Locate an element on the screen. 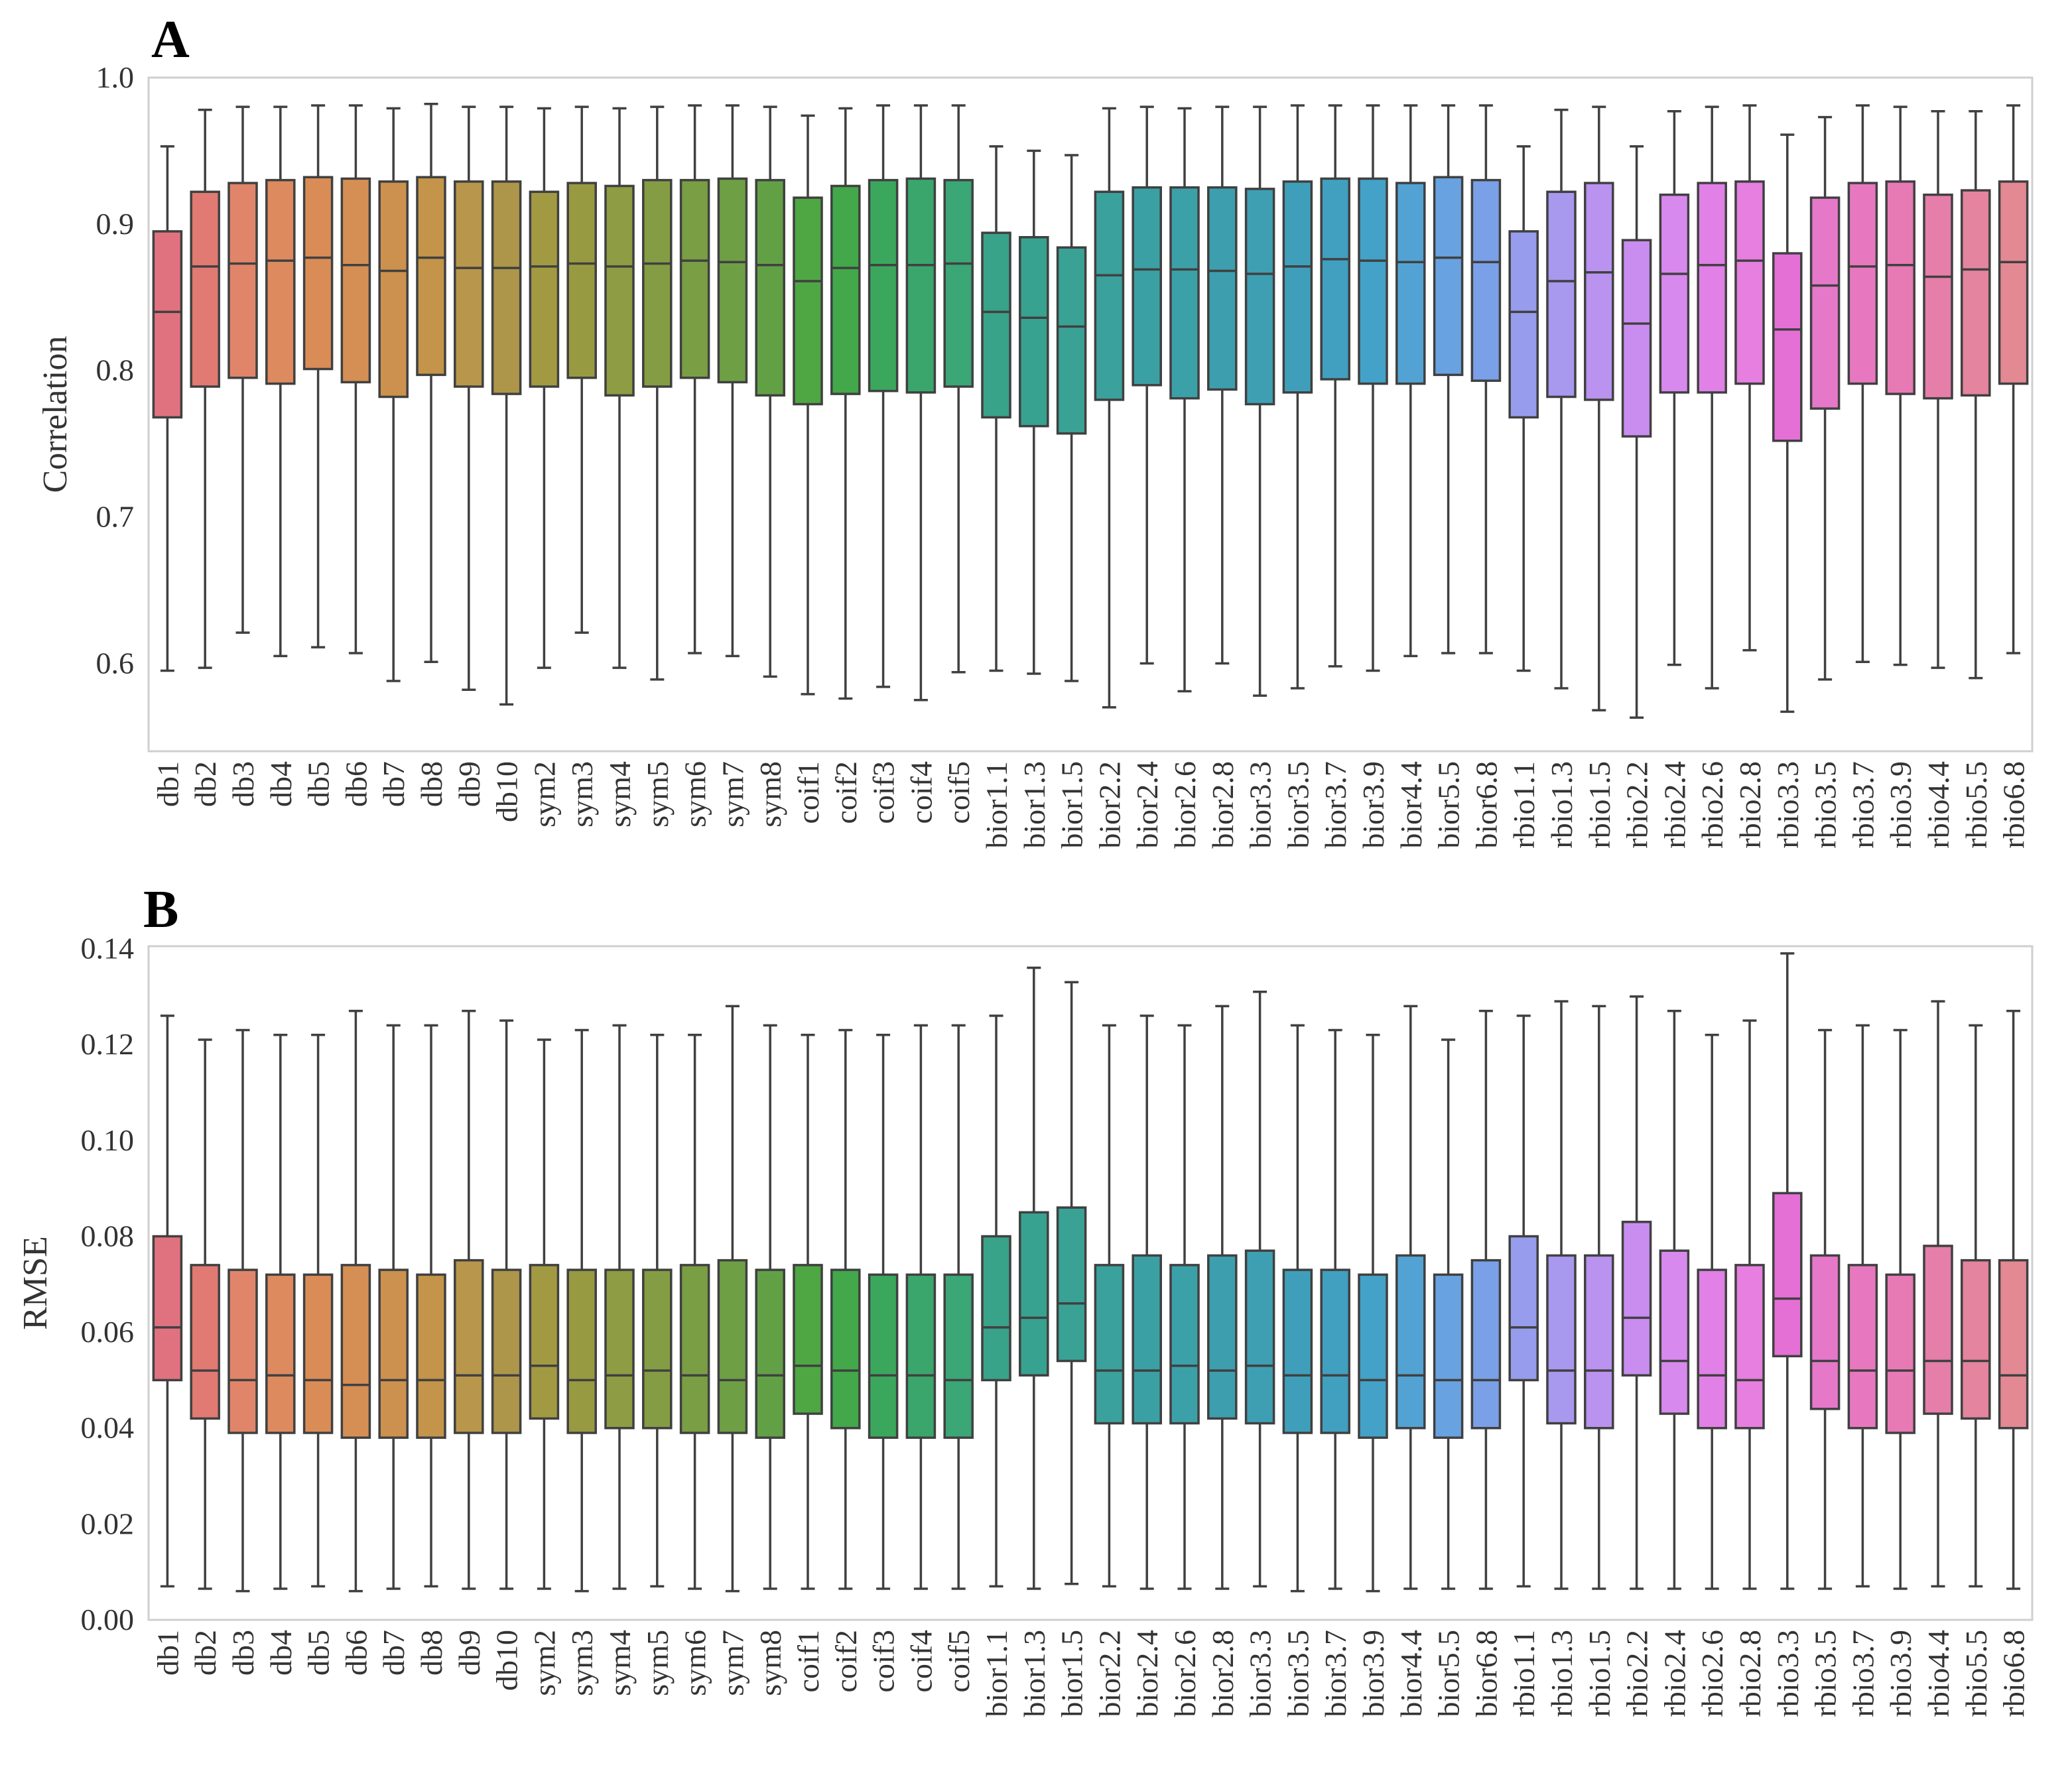 The image size is (2072, 1783). x-tick-label: rbio4.4 is located at coordinates (1938, 805).